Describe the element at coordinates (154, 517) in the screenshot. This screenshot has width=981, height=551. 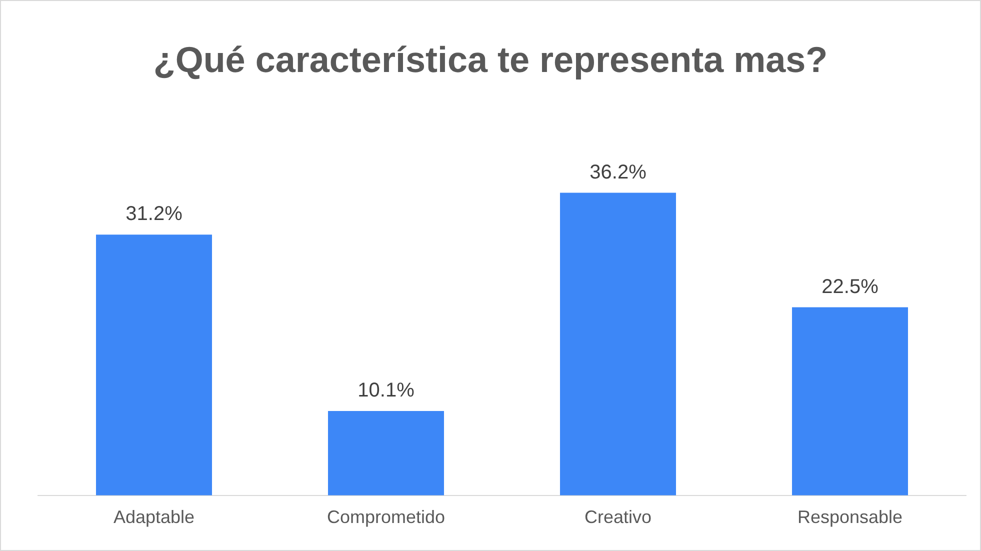
I see `x-tick-label: Adaptable` at that location.